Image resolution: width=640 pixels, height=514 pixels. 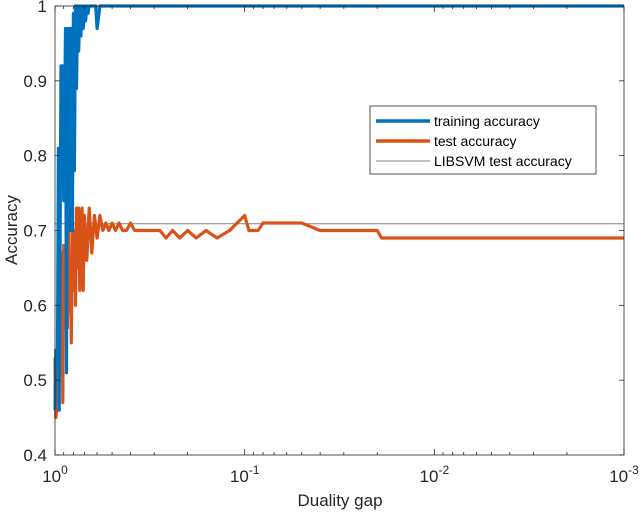 I want to click on y-tick-label: 0.8, so click(x=35, y=156).